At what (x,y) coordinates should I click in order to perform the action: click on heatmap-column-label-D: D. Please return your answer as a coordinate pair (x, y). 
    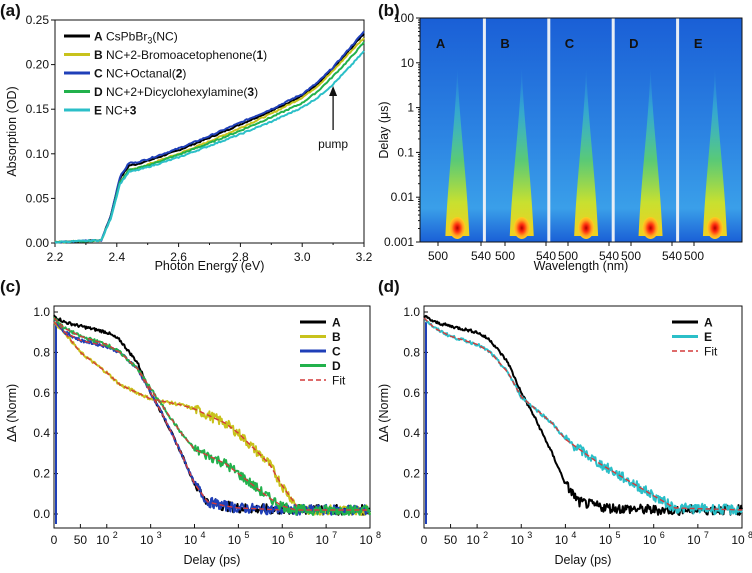
    Looking at the image, I should click on (633, 43).